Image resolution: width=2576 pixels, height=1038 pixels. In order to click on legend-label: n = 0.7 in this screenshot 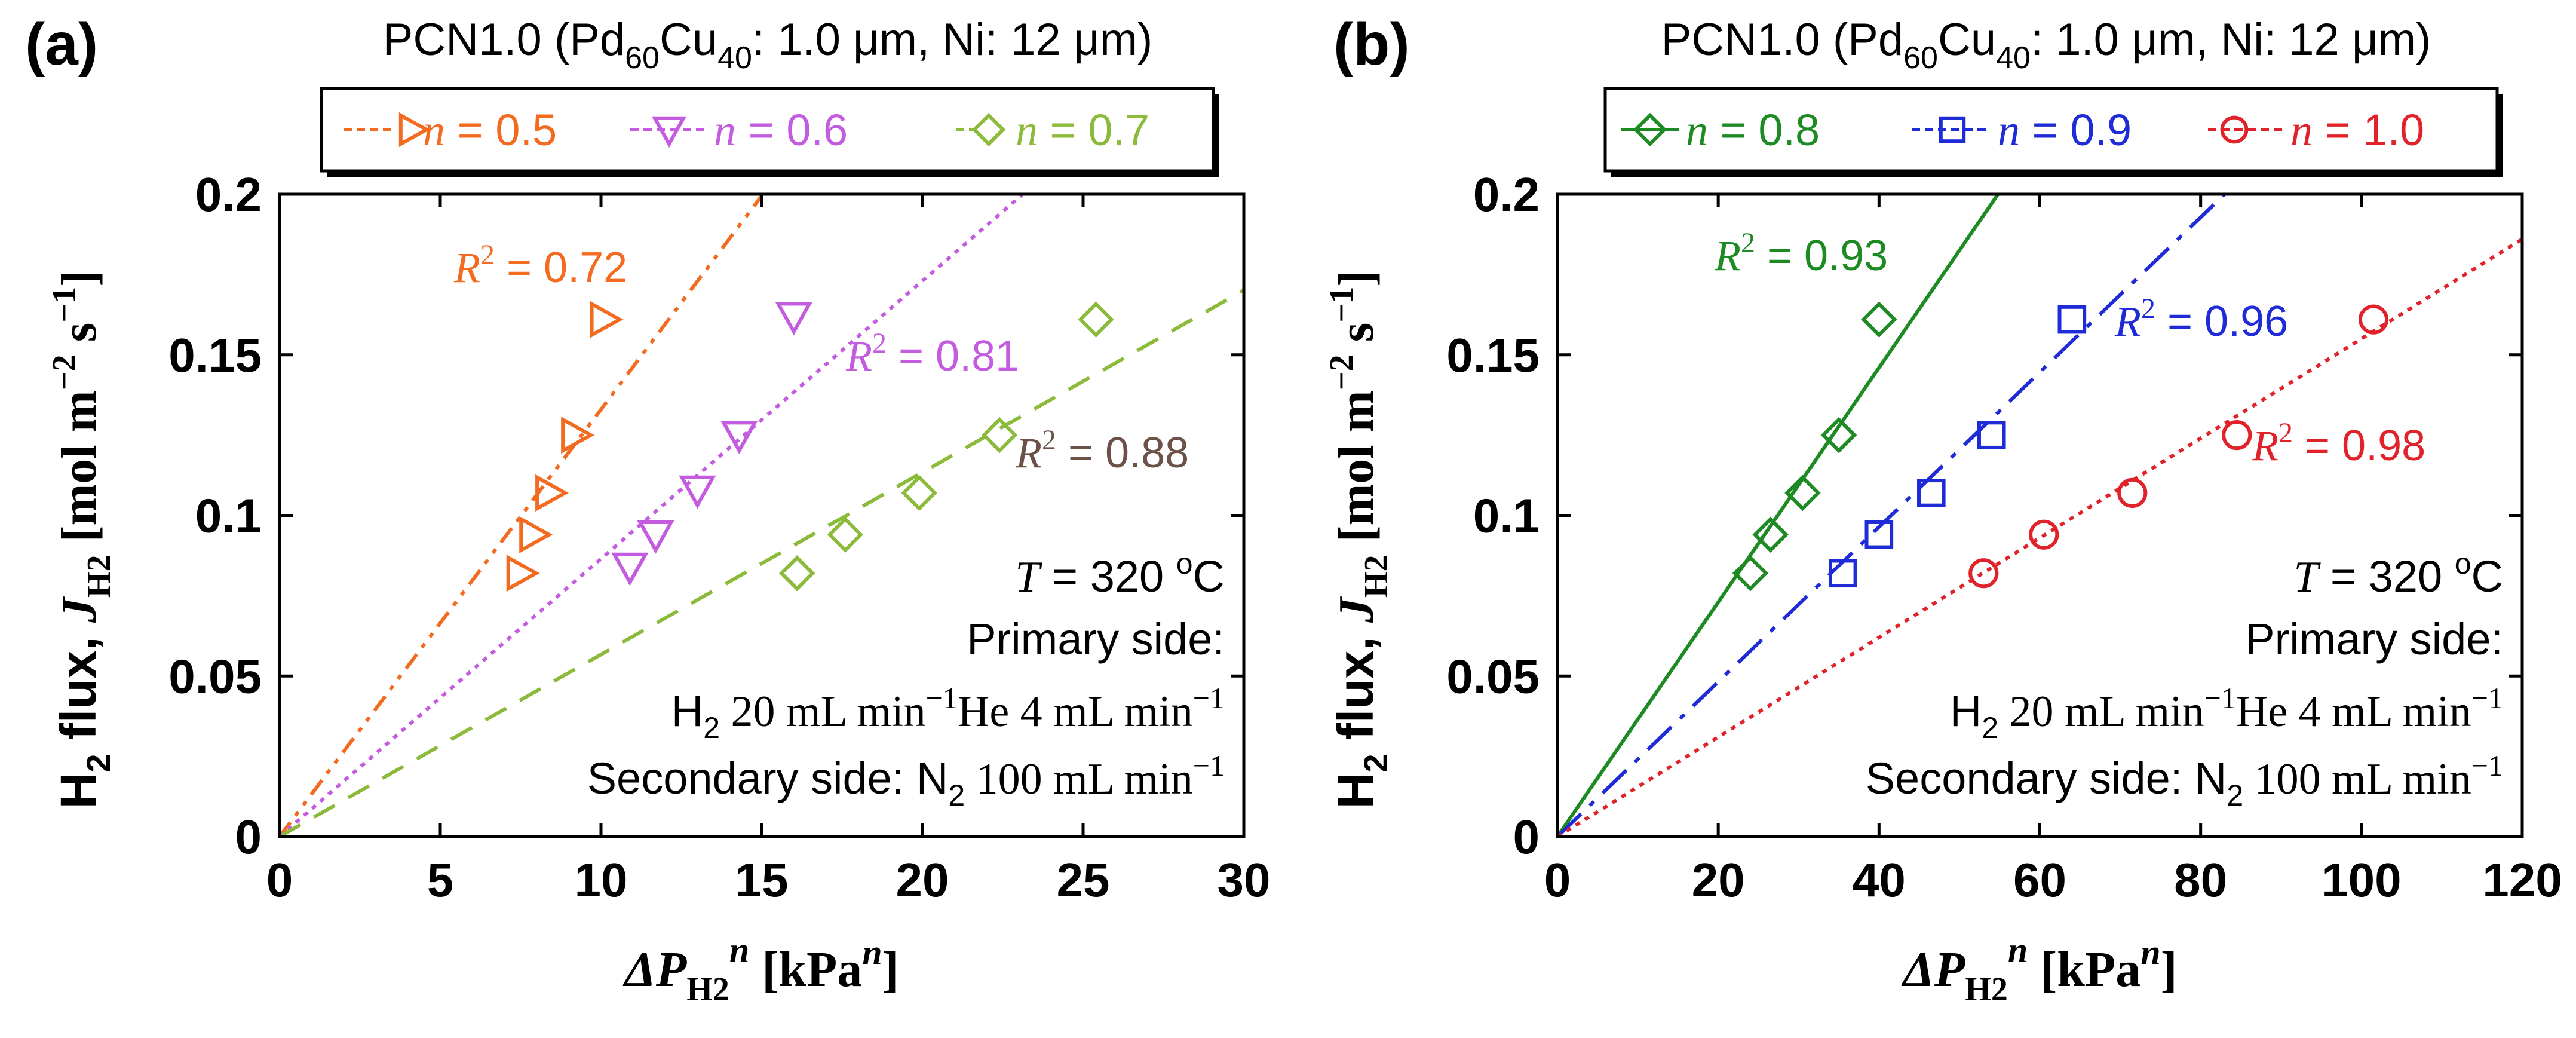, I will do `click(1082, 130)`.